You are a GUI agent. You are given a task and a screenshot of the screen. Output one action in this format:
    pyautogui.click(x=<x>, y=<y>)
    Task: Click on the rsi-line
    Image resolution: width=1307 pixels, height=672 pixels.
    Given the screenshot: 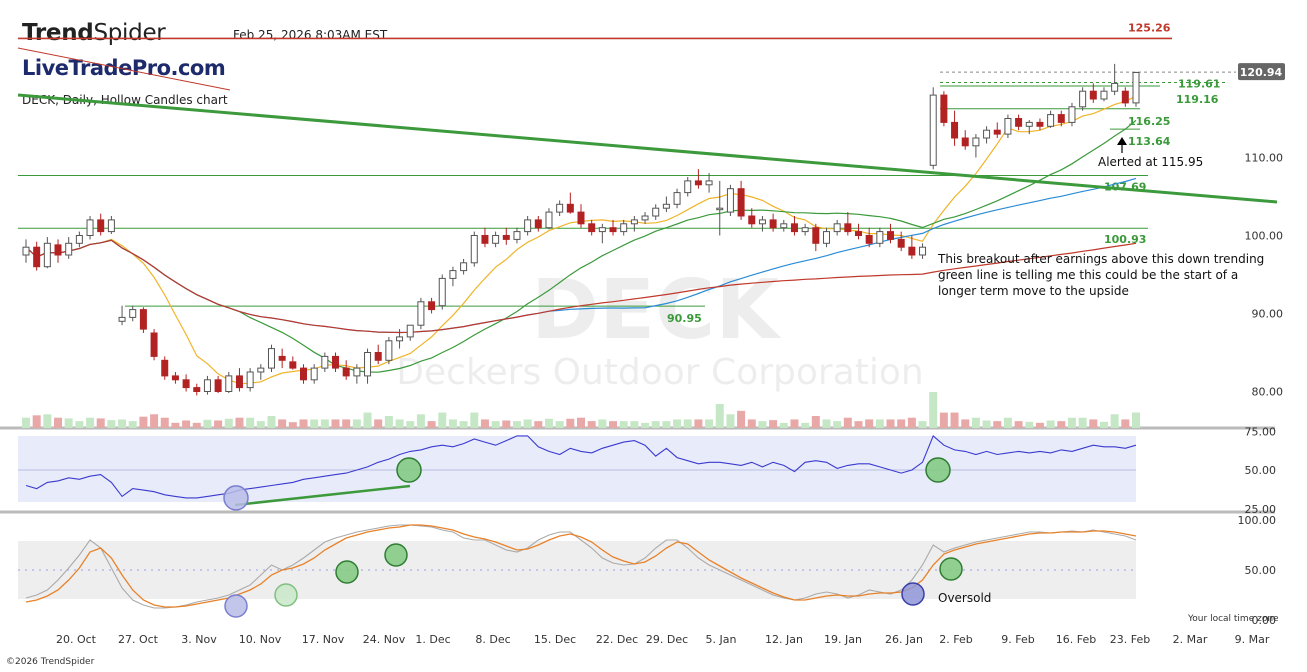 What is the action you would take?
    pyautogui.click(x=581, y=466)
    